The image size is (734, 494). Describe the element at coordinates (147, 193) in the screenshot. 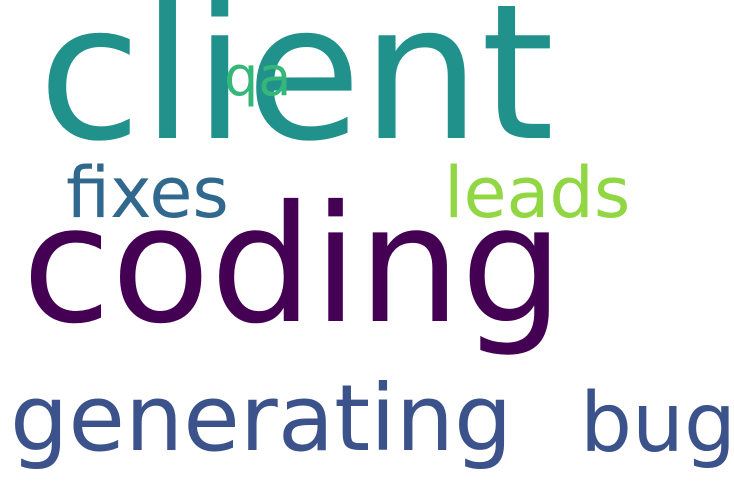

I see `word-fixes: fixes` at that location.